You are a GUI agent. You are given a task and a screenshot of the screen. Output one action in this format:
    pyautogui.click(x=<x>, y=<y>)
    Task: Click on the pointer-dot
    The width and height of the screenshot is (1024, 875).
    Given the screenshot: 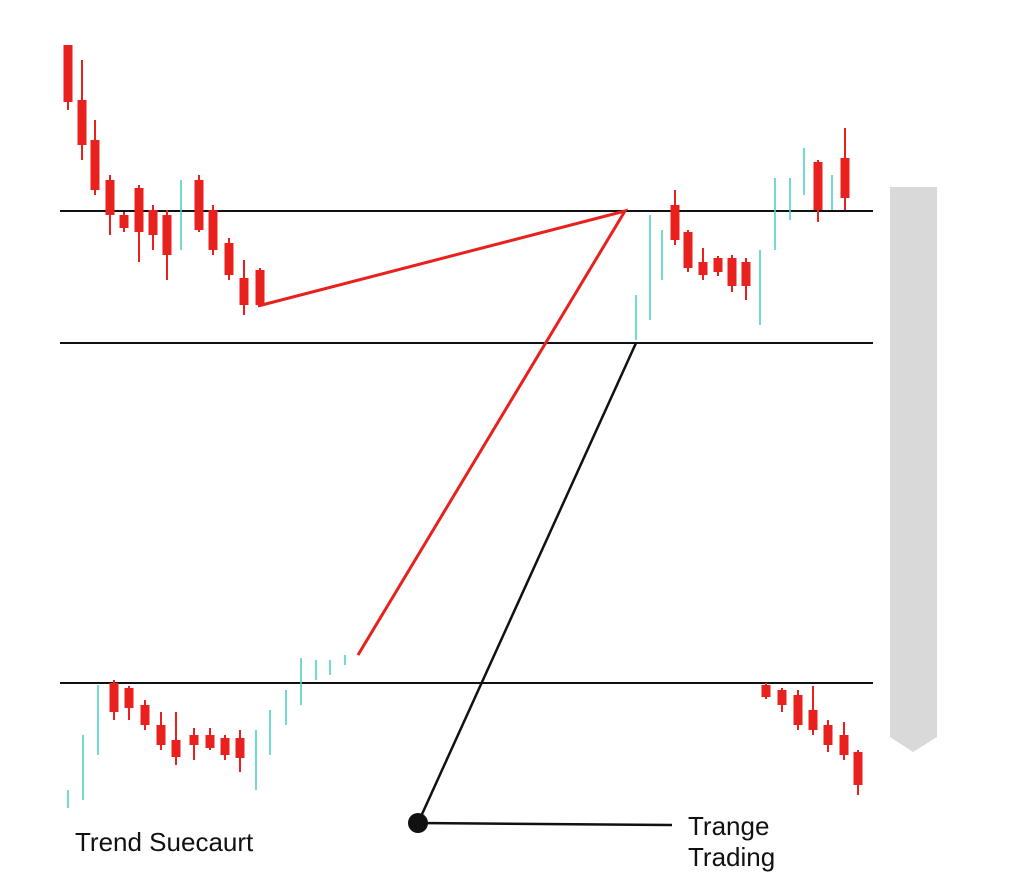 What is the action you would take?
    pyautogui.click(x=418, y=823)
    